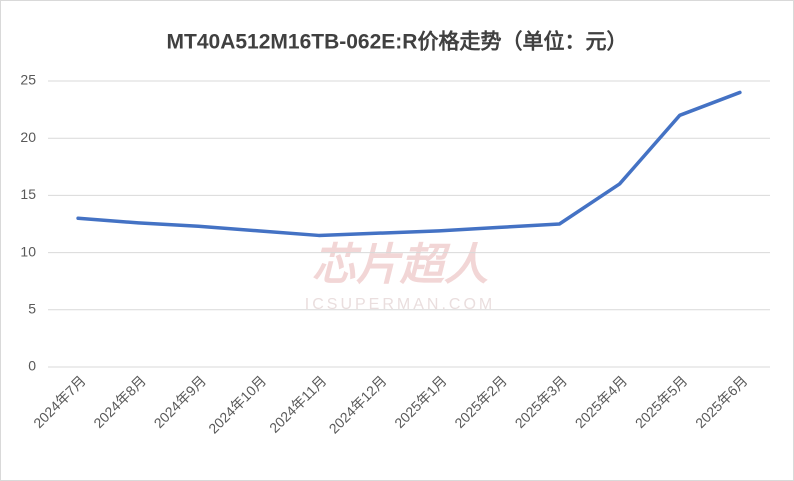 The image size is (794, 481). What do you see at coordinates (28, 194) in the screenshot?
I see `y-tick-label: 15` at bounding box center [28, 194].